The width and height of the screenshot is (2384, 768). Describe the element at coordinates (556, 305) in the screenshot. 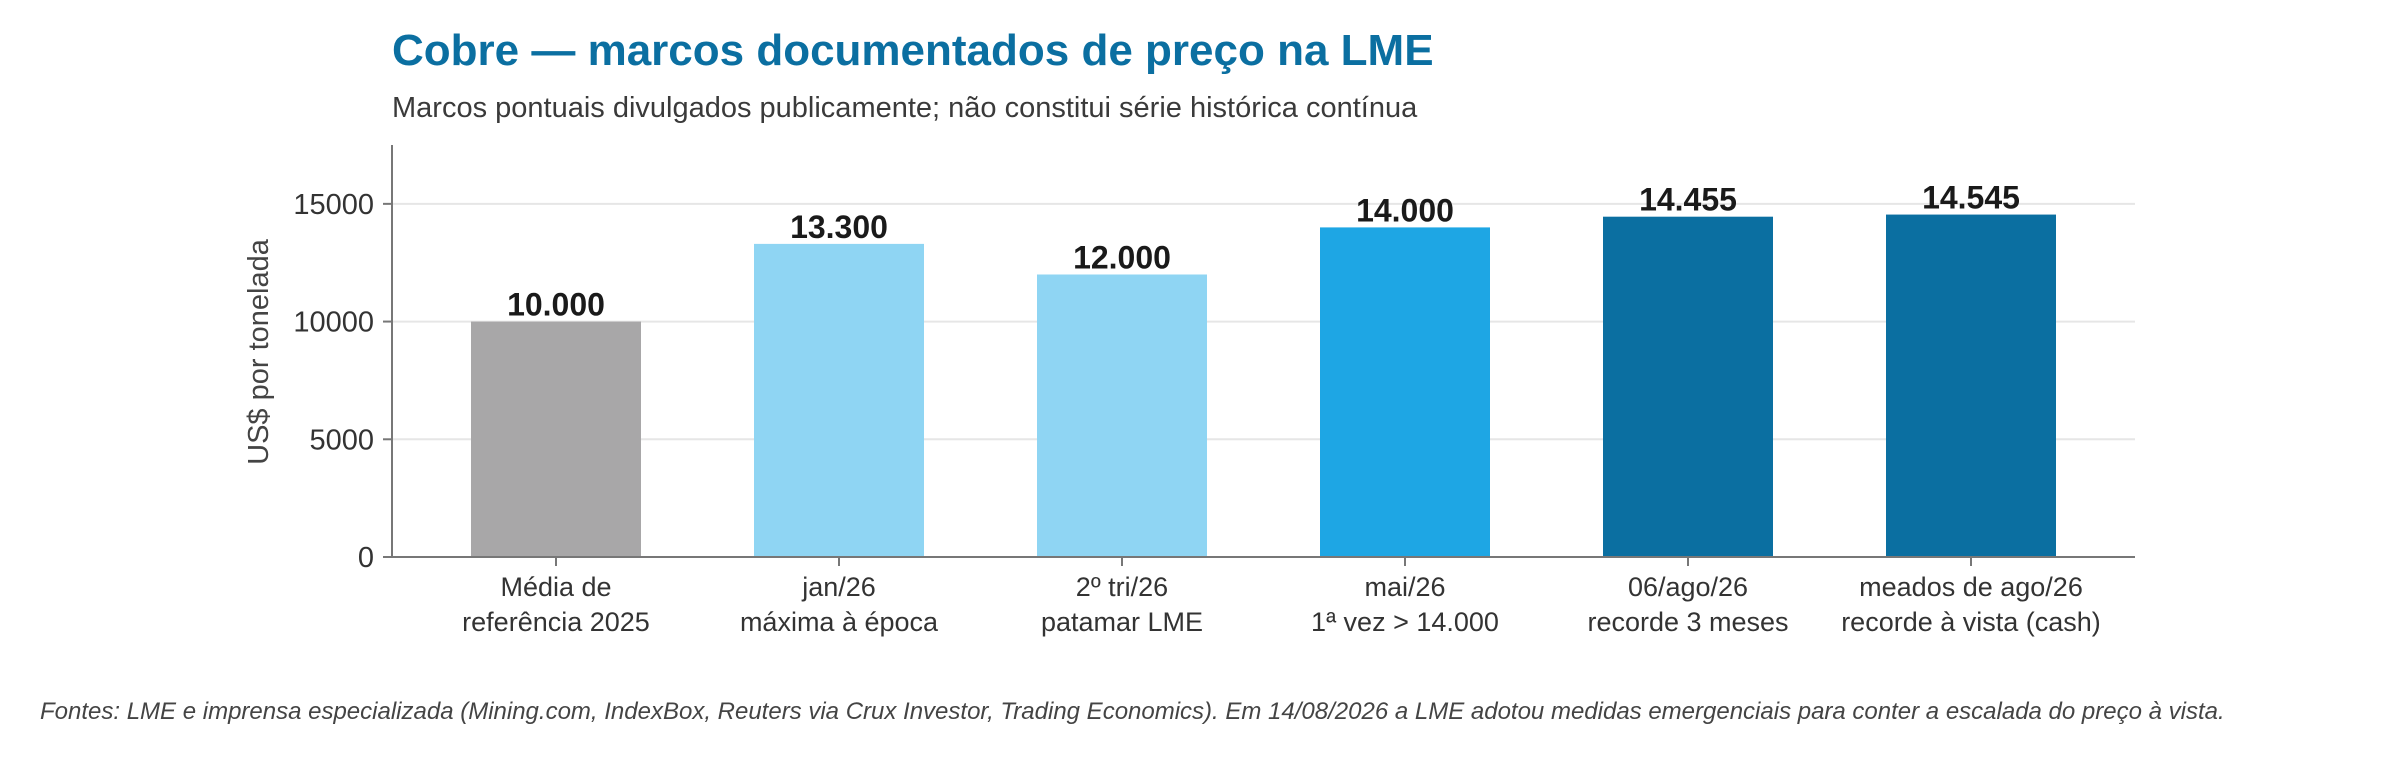

I see `data-label: 10.000` at that location.